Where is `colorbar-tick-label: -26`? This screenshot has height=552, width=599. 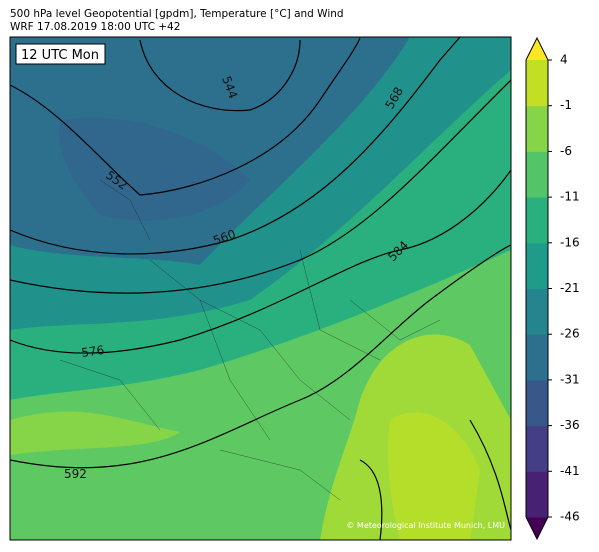 colorbar-tick-label: -26 is located at coordinates (570, 334).